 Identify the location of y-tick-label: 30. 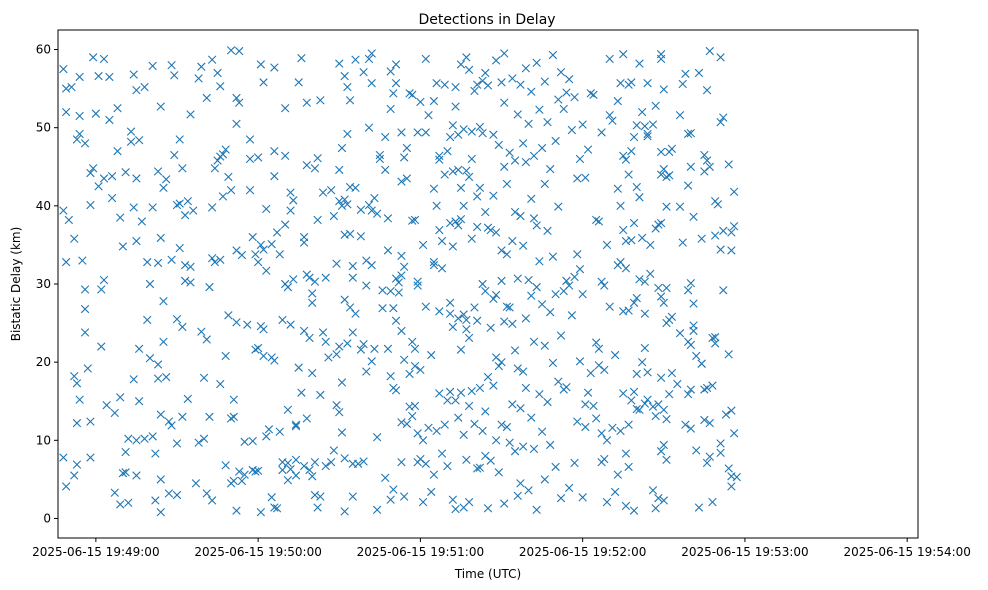
(43, 284).